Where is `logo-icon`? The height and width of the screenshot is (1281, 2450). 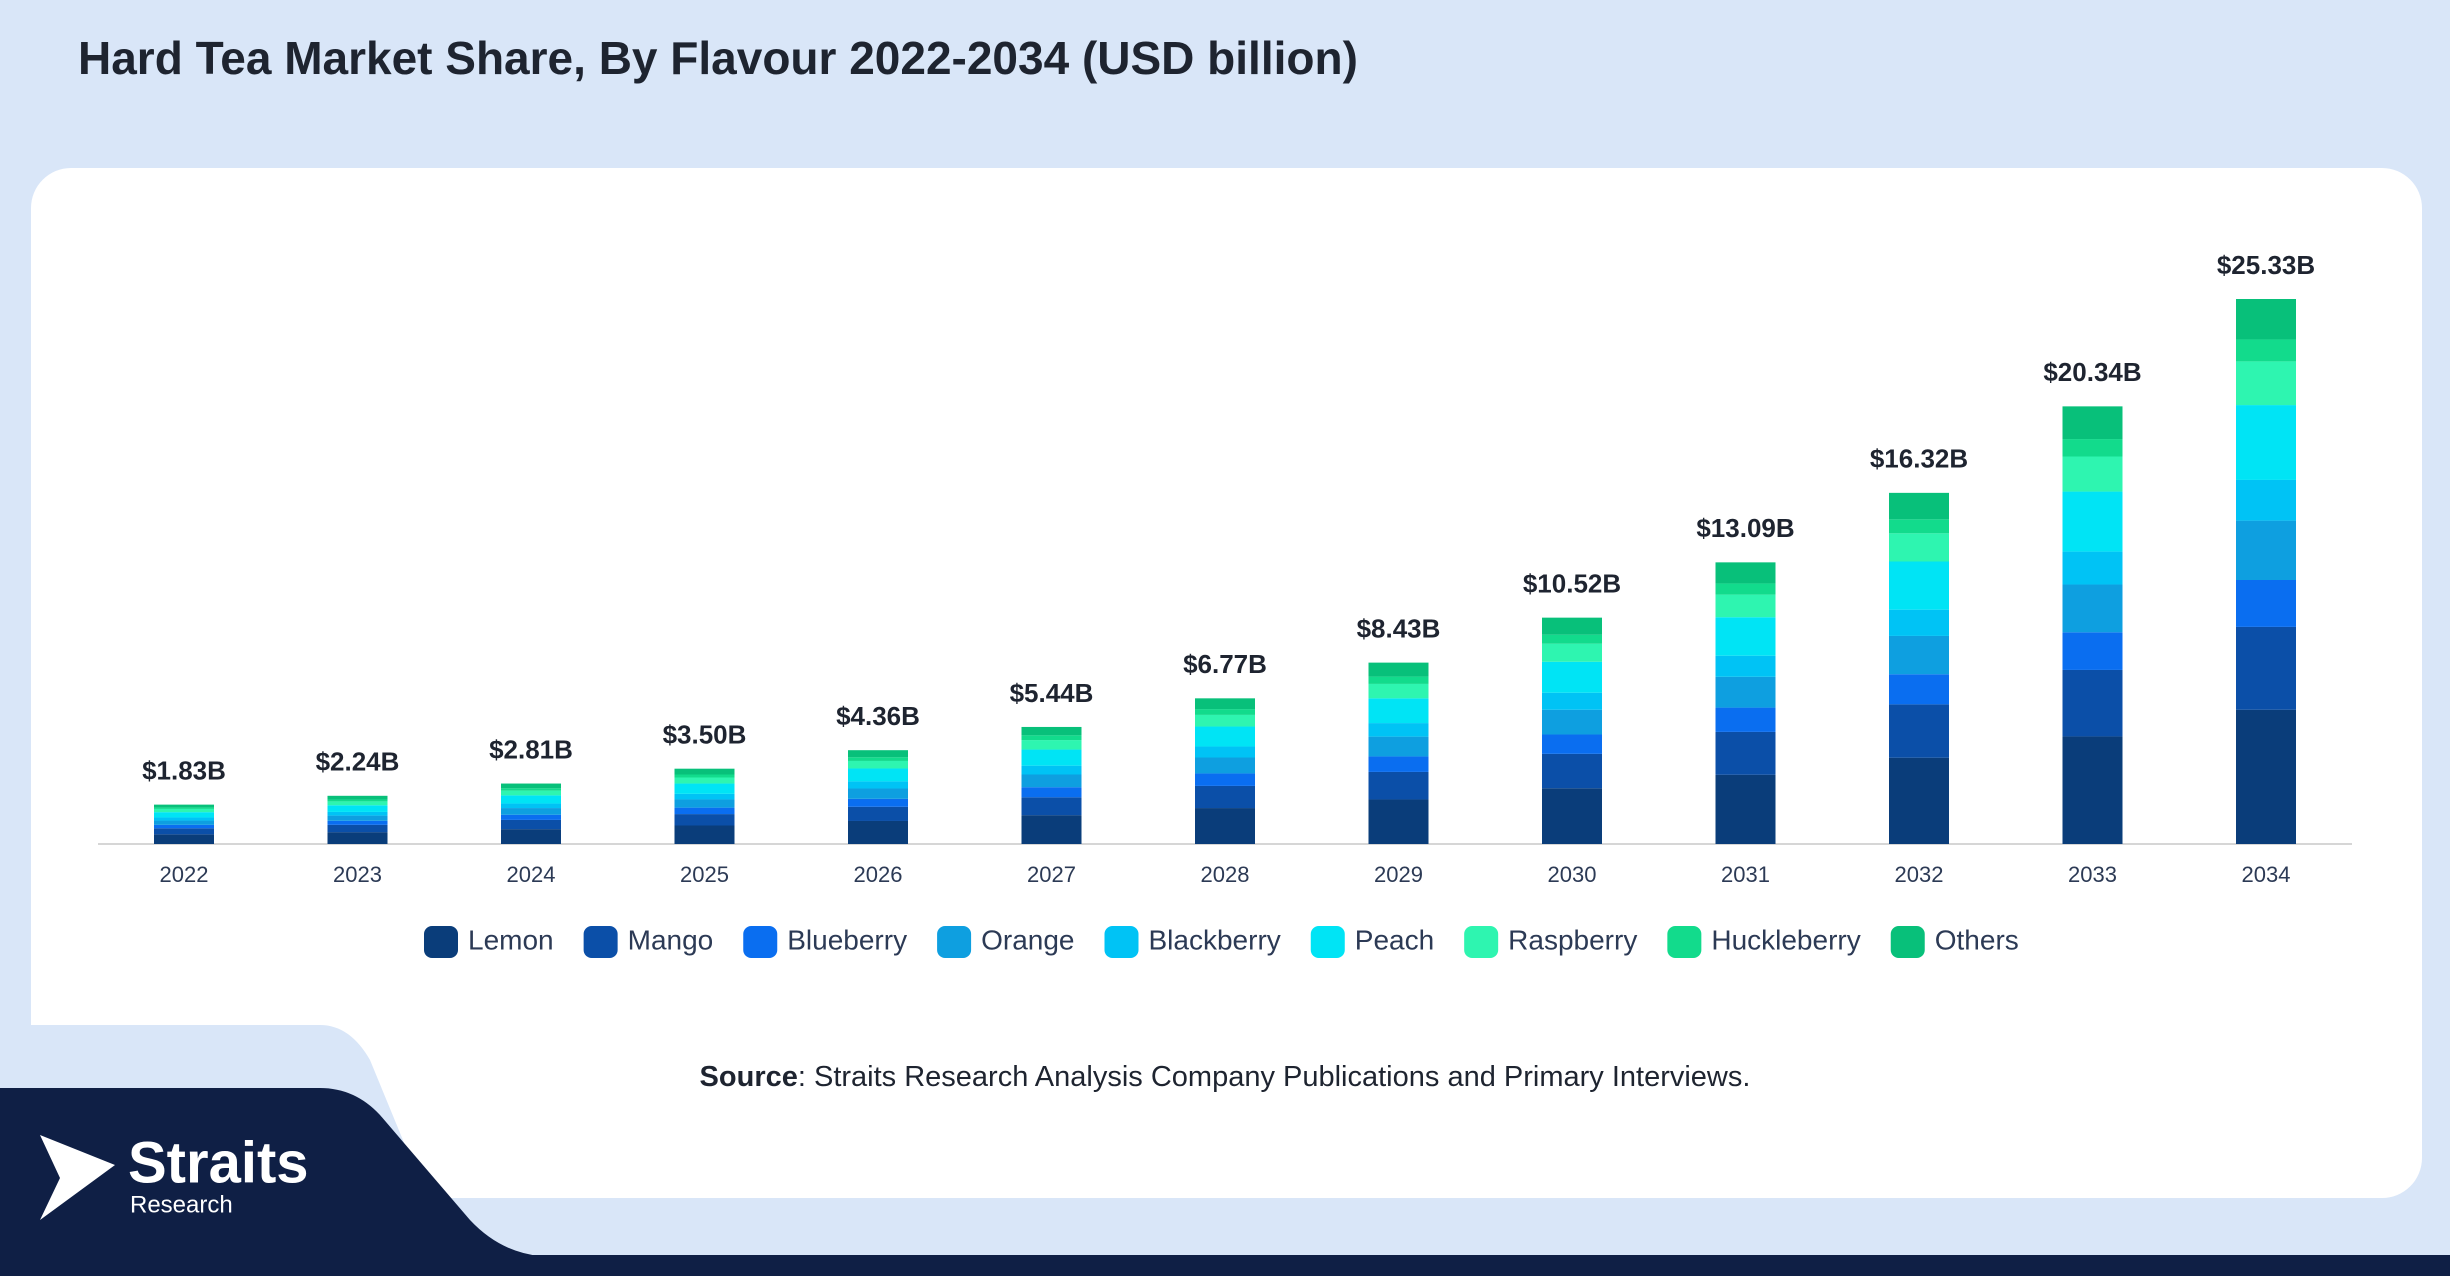 logo-icon is located at coordinates (77, 1177).